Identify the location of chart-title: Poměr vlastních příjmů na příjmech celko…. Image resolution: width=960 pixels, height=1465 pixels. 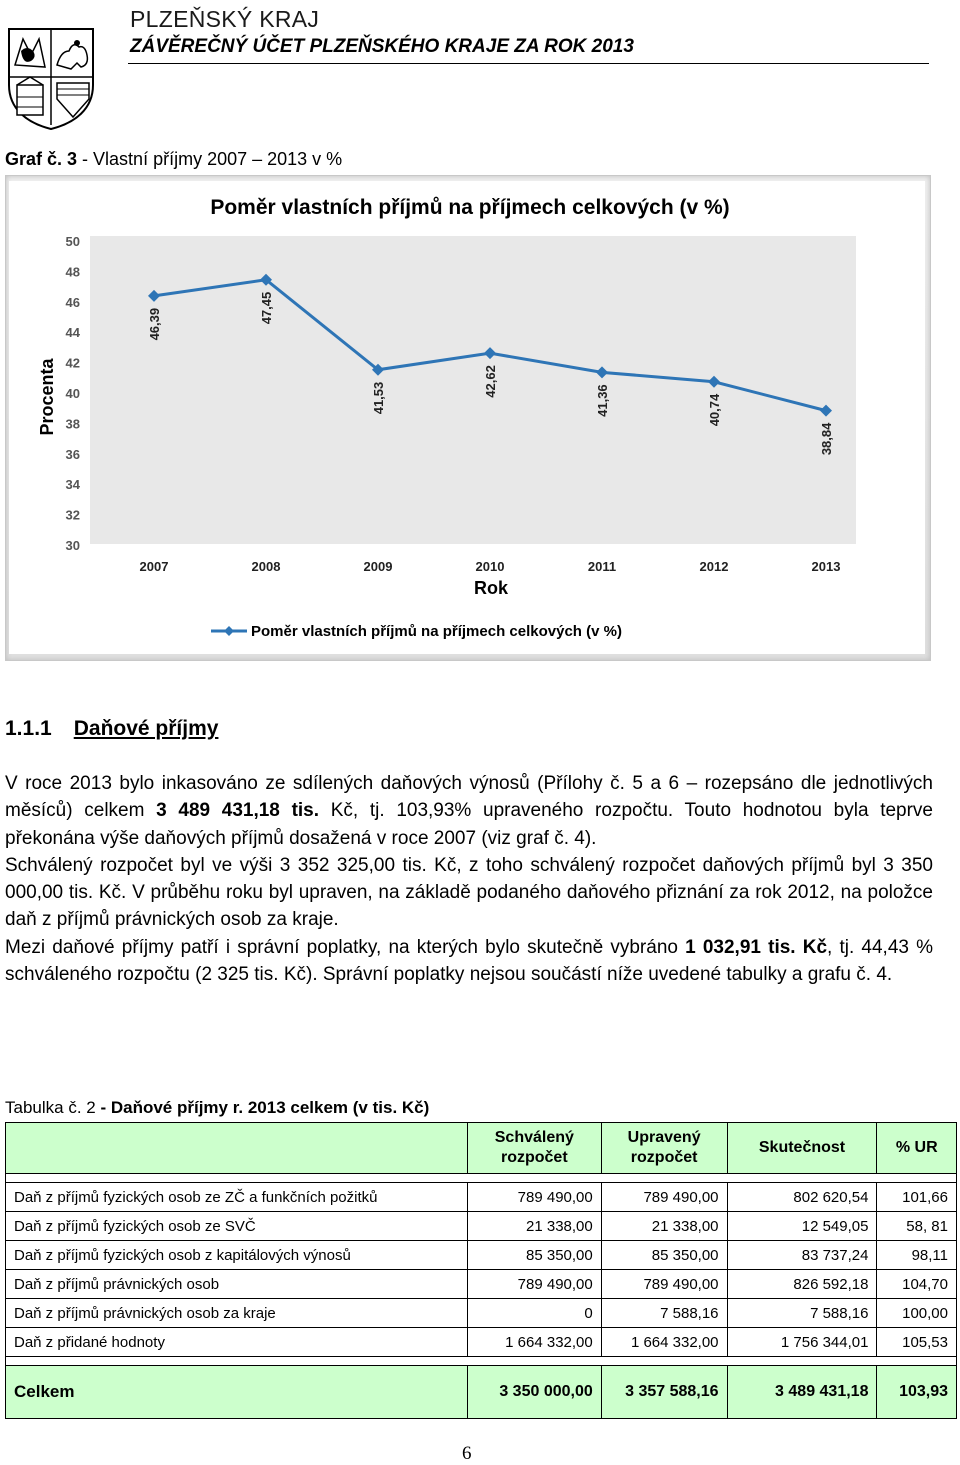
(469, 207).